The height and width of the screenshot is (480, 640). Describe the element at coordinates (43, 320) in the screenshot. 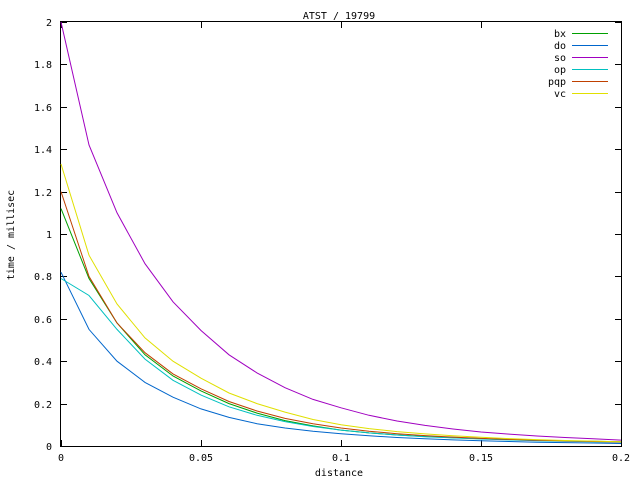

I see `y-tick-label: 0.6` at that location.